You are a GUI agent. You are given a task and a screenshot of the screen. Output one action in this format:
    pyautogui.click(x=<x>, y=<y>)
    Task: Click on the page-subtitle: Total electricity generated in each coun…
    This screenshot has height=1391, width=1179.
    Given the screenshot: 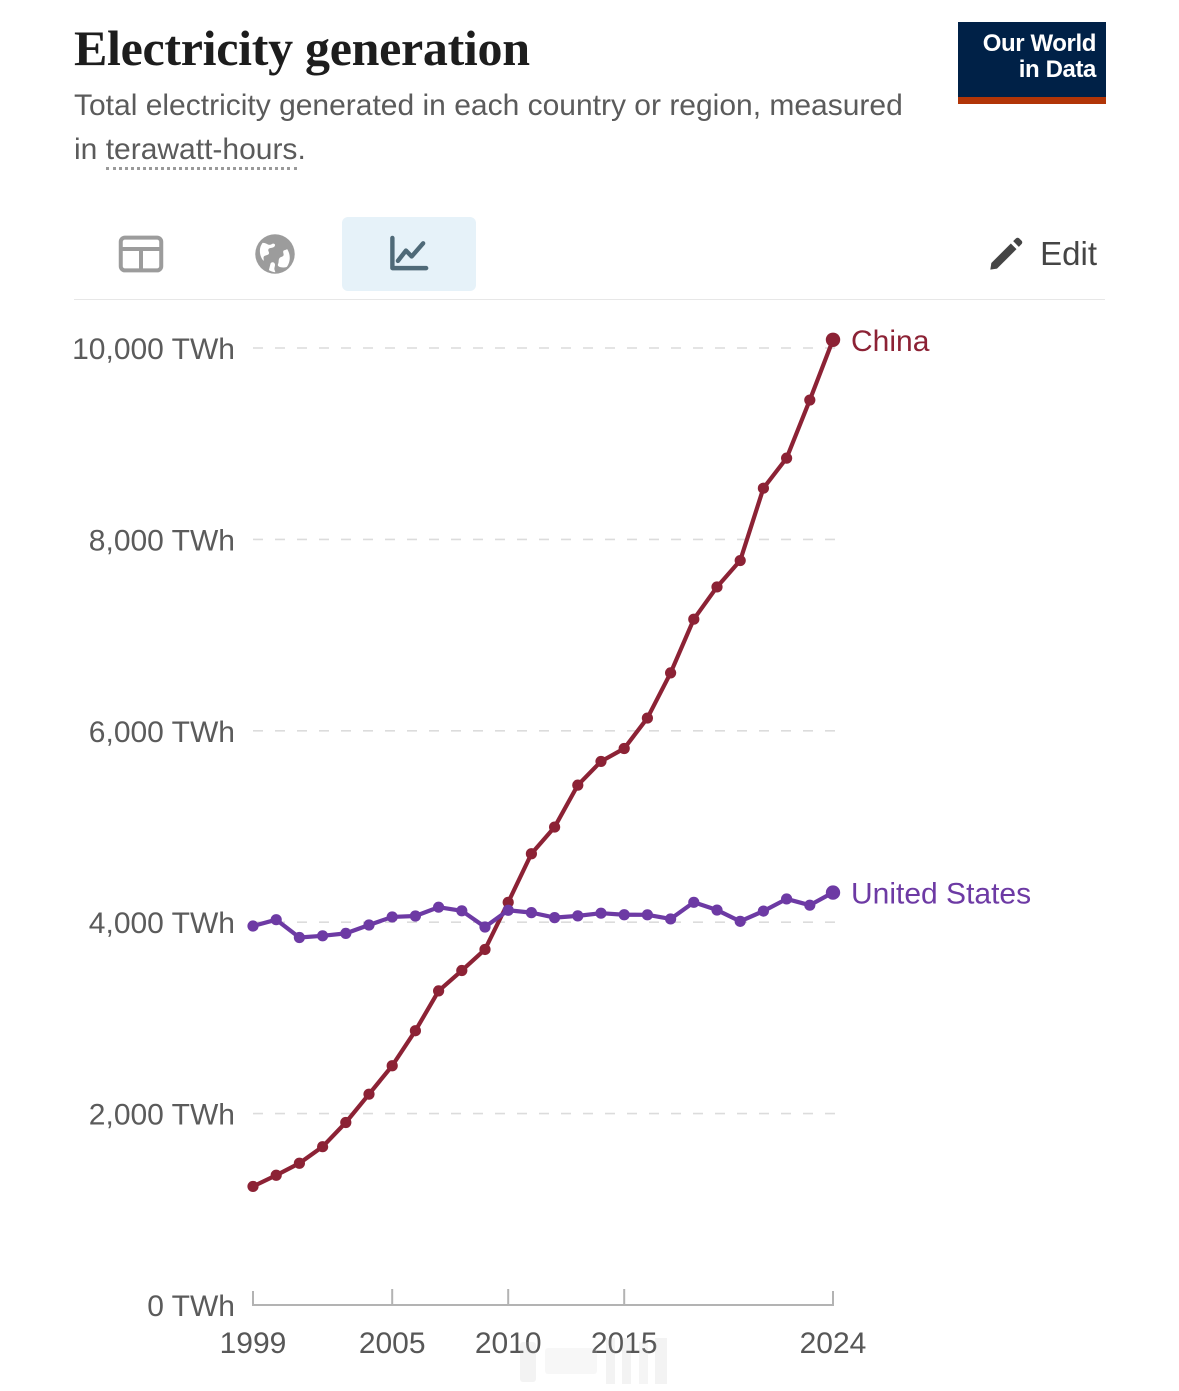 What is the action you would take?
    pyautogui.click(x=489, y=128)
    